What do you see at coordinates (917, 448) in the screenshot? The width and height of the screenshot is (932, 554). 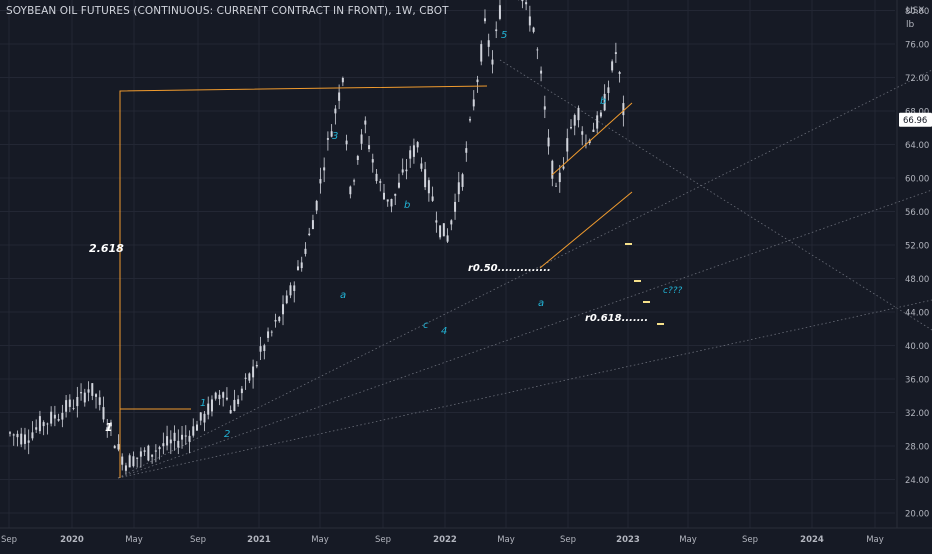 I see `y-tick-label: 28.00` at bounding box center [917, 448].